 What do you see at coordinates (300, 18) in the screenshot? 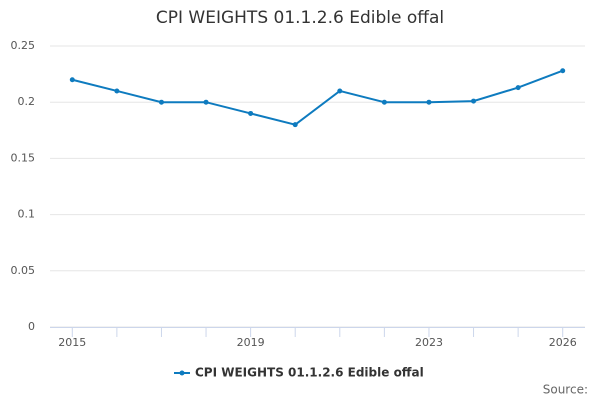
I see `chart-title: CPI WEIGHTS 01.1.2.6 Edible offal` at bounding box center [300, 18].